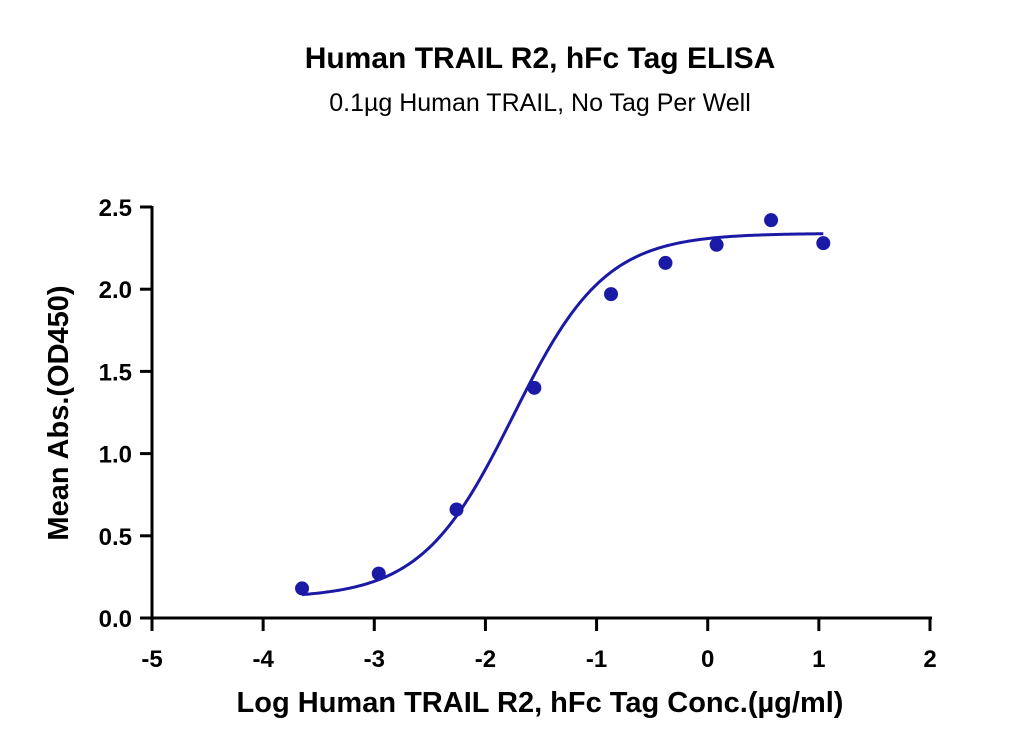  Describe the element at coordinates (818, 659) in the screenshot. I see `x-tick-label: 1` at that location.